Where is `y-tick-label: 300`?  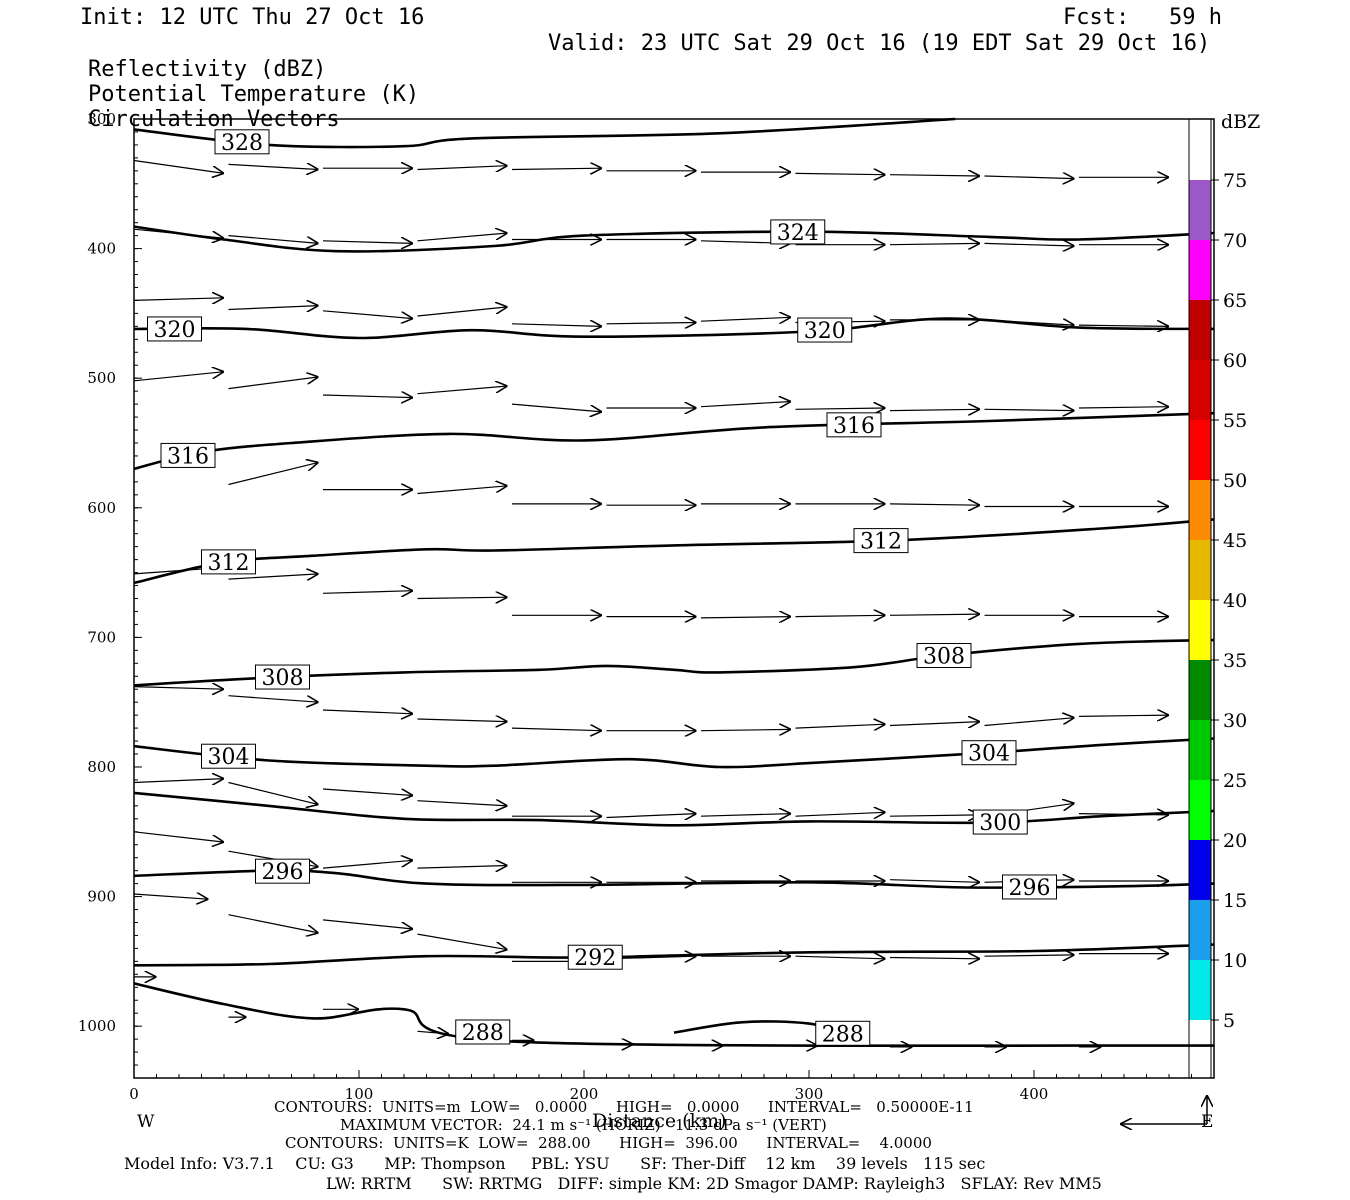 y-tick-label: 300 is located at coordinates (101, 119).